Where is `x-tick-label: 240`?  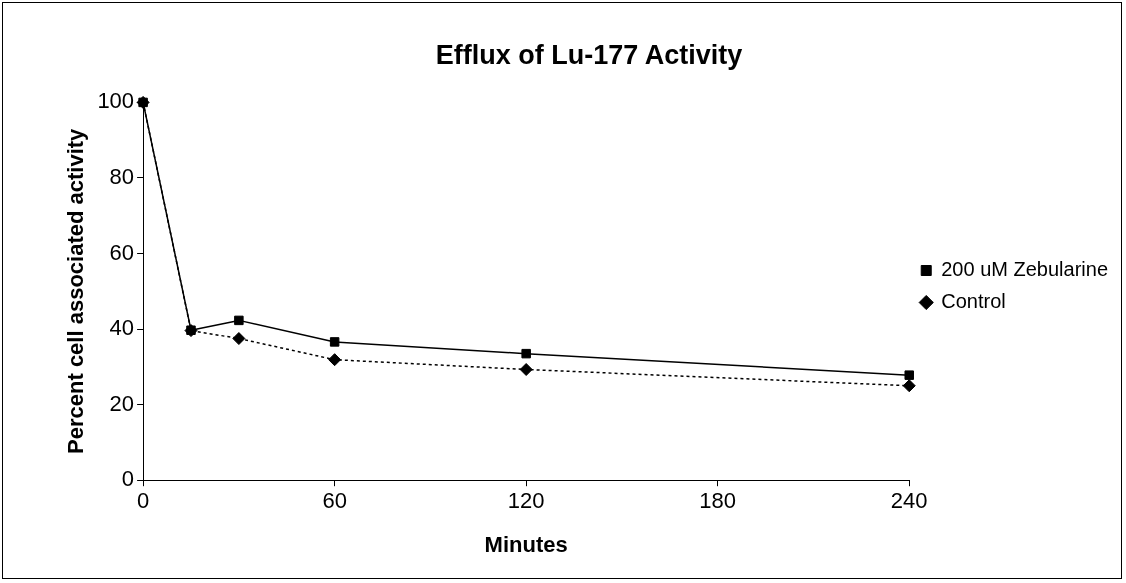
x-tick-label: 240 is located at coordinates (909, 501).